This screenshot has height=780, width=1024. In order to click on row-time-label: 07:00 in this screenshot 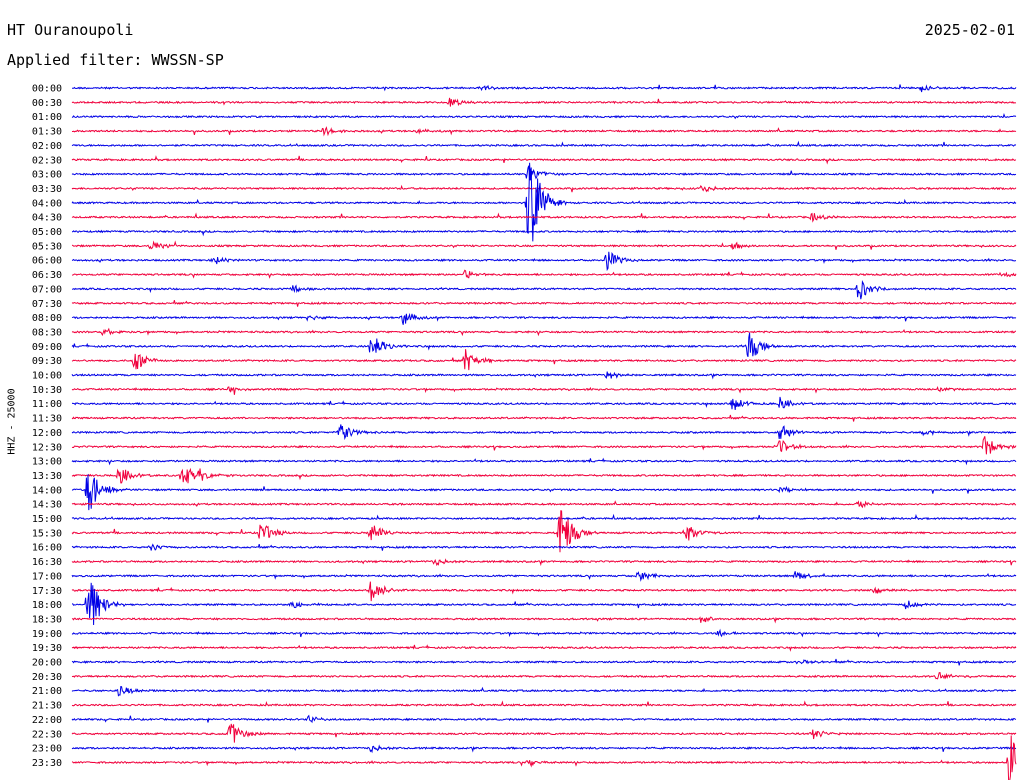, I will do `click(47, 289)`.